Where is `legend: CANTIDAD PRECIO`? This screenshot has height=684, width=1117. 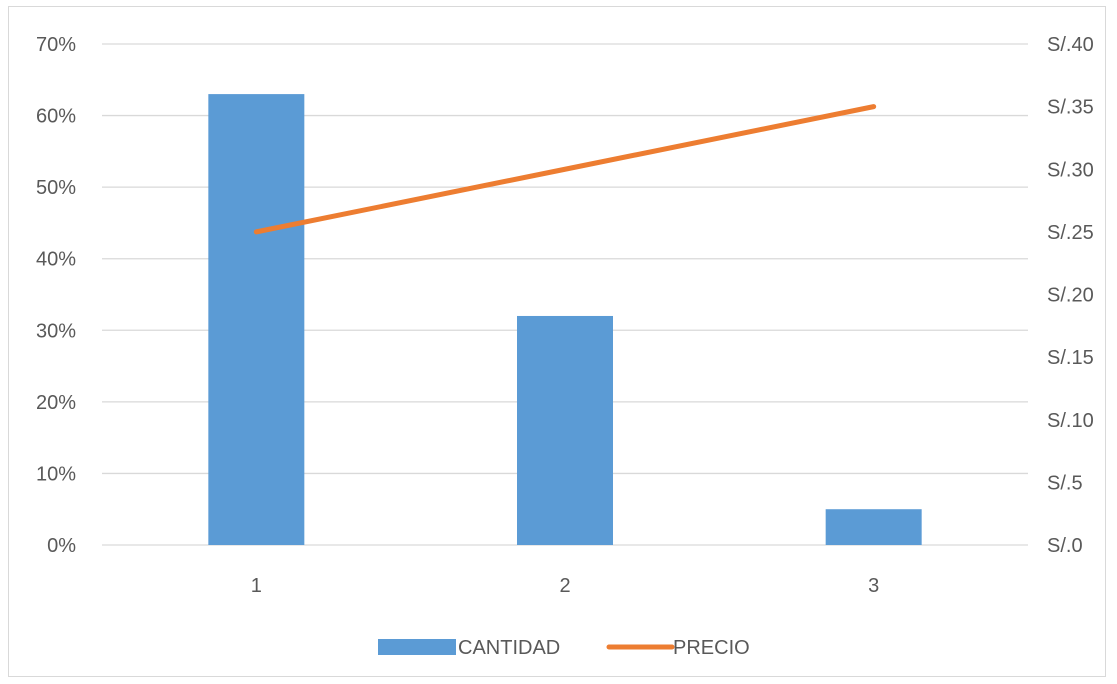 legend: CANTIDAD PRECIO is located at coordinates (564, 648).